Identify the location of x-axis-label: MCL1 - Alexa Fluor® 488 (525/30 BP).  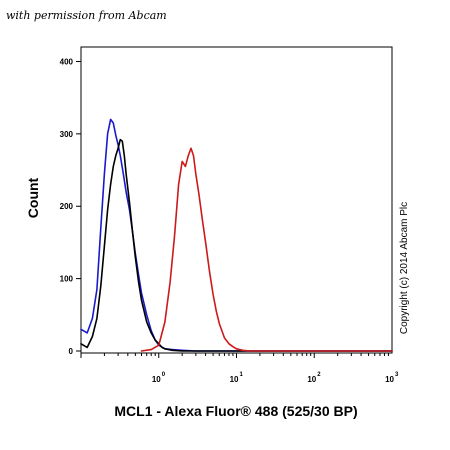
(235, 411).